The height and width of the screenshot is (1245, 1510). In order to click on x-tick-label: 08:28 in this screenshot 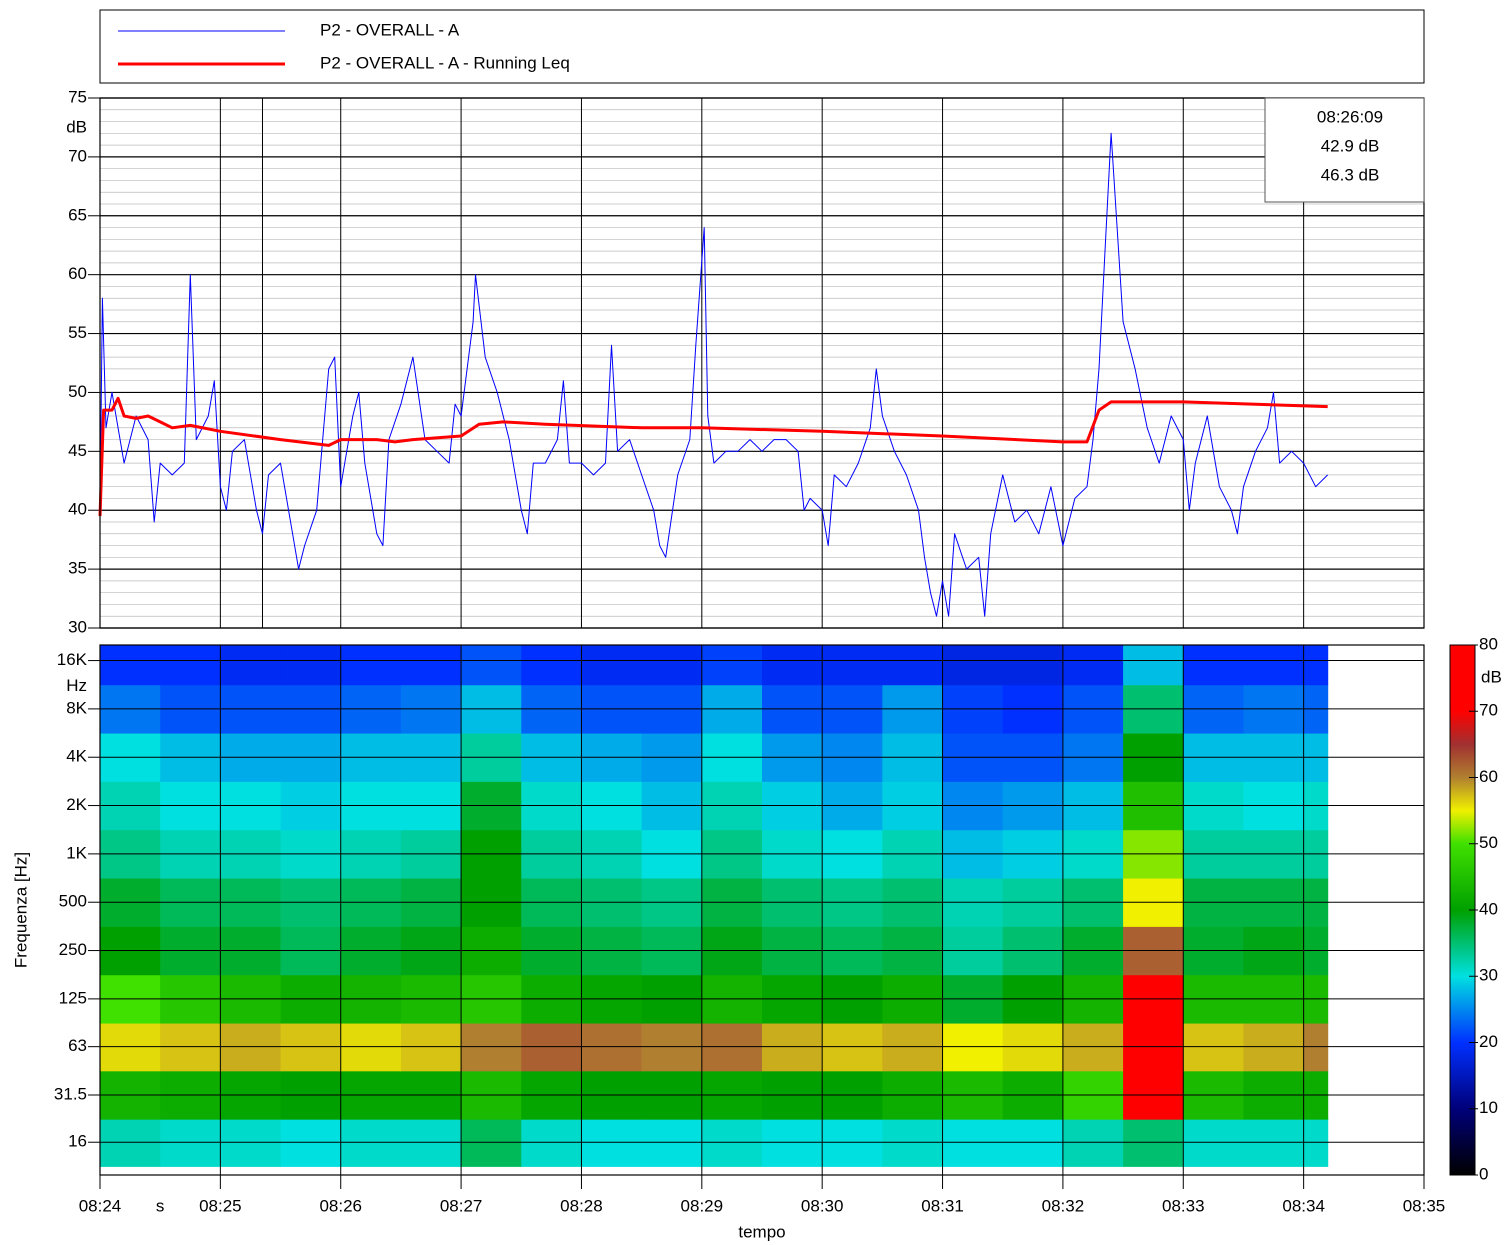, I will do `click(581, 1205)`.